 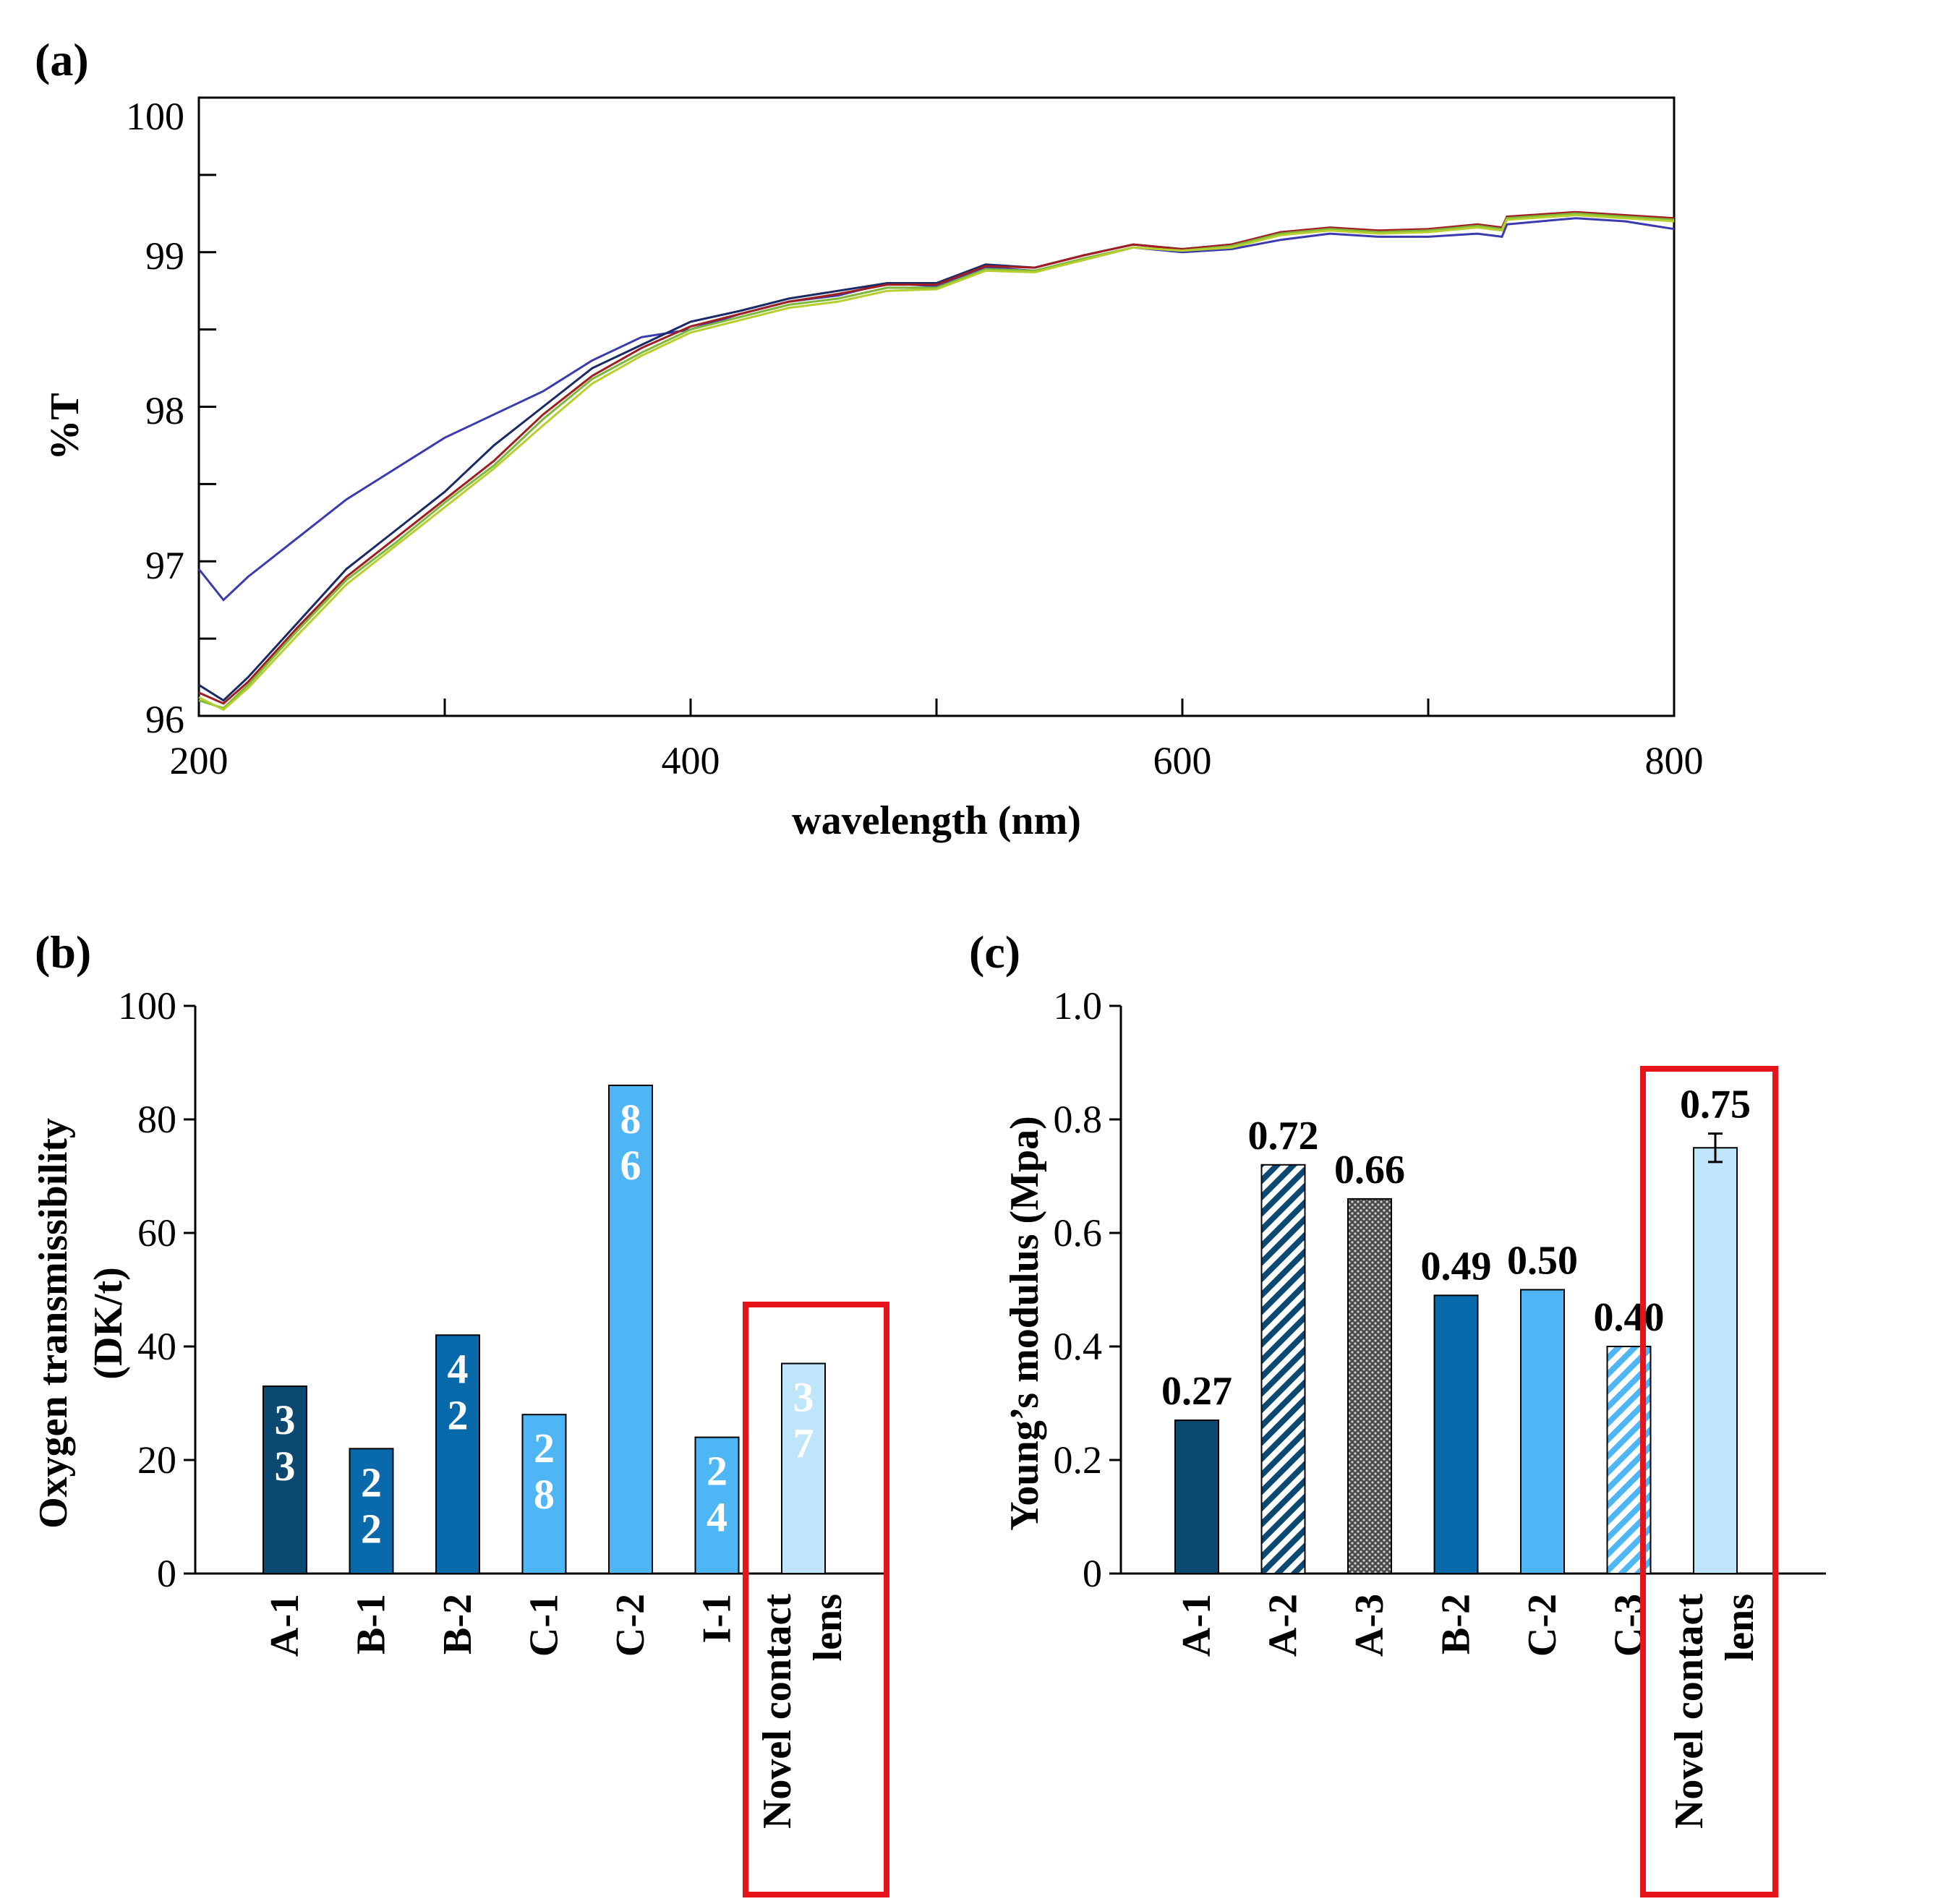 What do you see at coordinates (1369, 1625) in the screenshot?
I see `panel-c-category-label: A-3` at bounding box center [1369, 1625].